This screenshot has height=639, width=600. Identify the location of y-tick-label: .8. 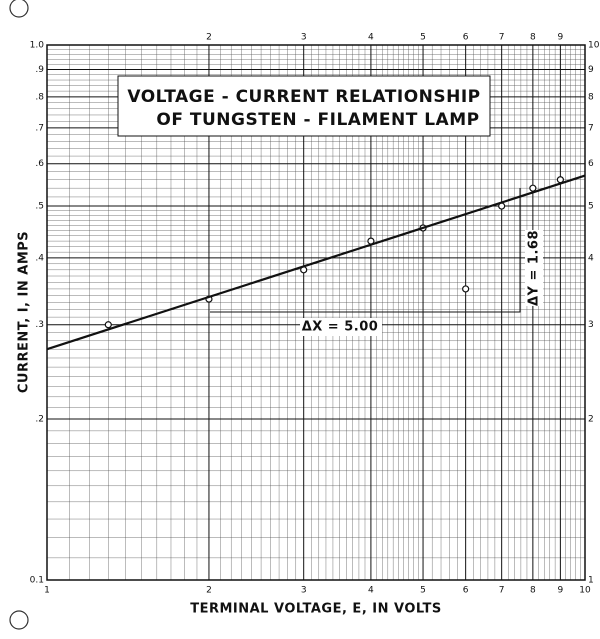
(39, 97).